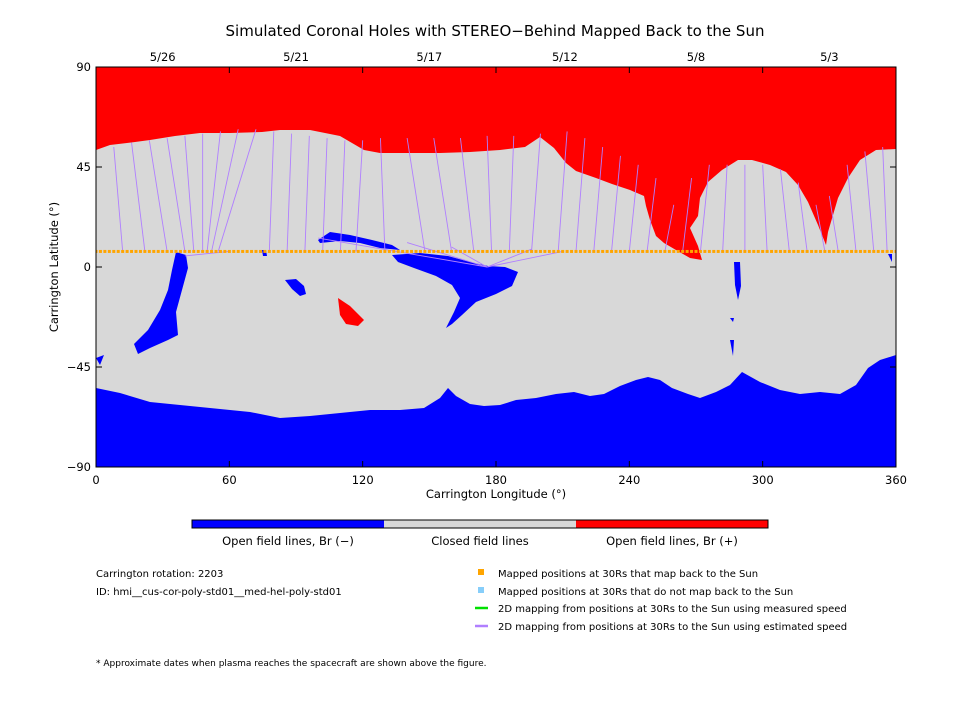 This screenshot has height=720, width=960. I want to click on south-negative-open-region, so click(496, 411).